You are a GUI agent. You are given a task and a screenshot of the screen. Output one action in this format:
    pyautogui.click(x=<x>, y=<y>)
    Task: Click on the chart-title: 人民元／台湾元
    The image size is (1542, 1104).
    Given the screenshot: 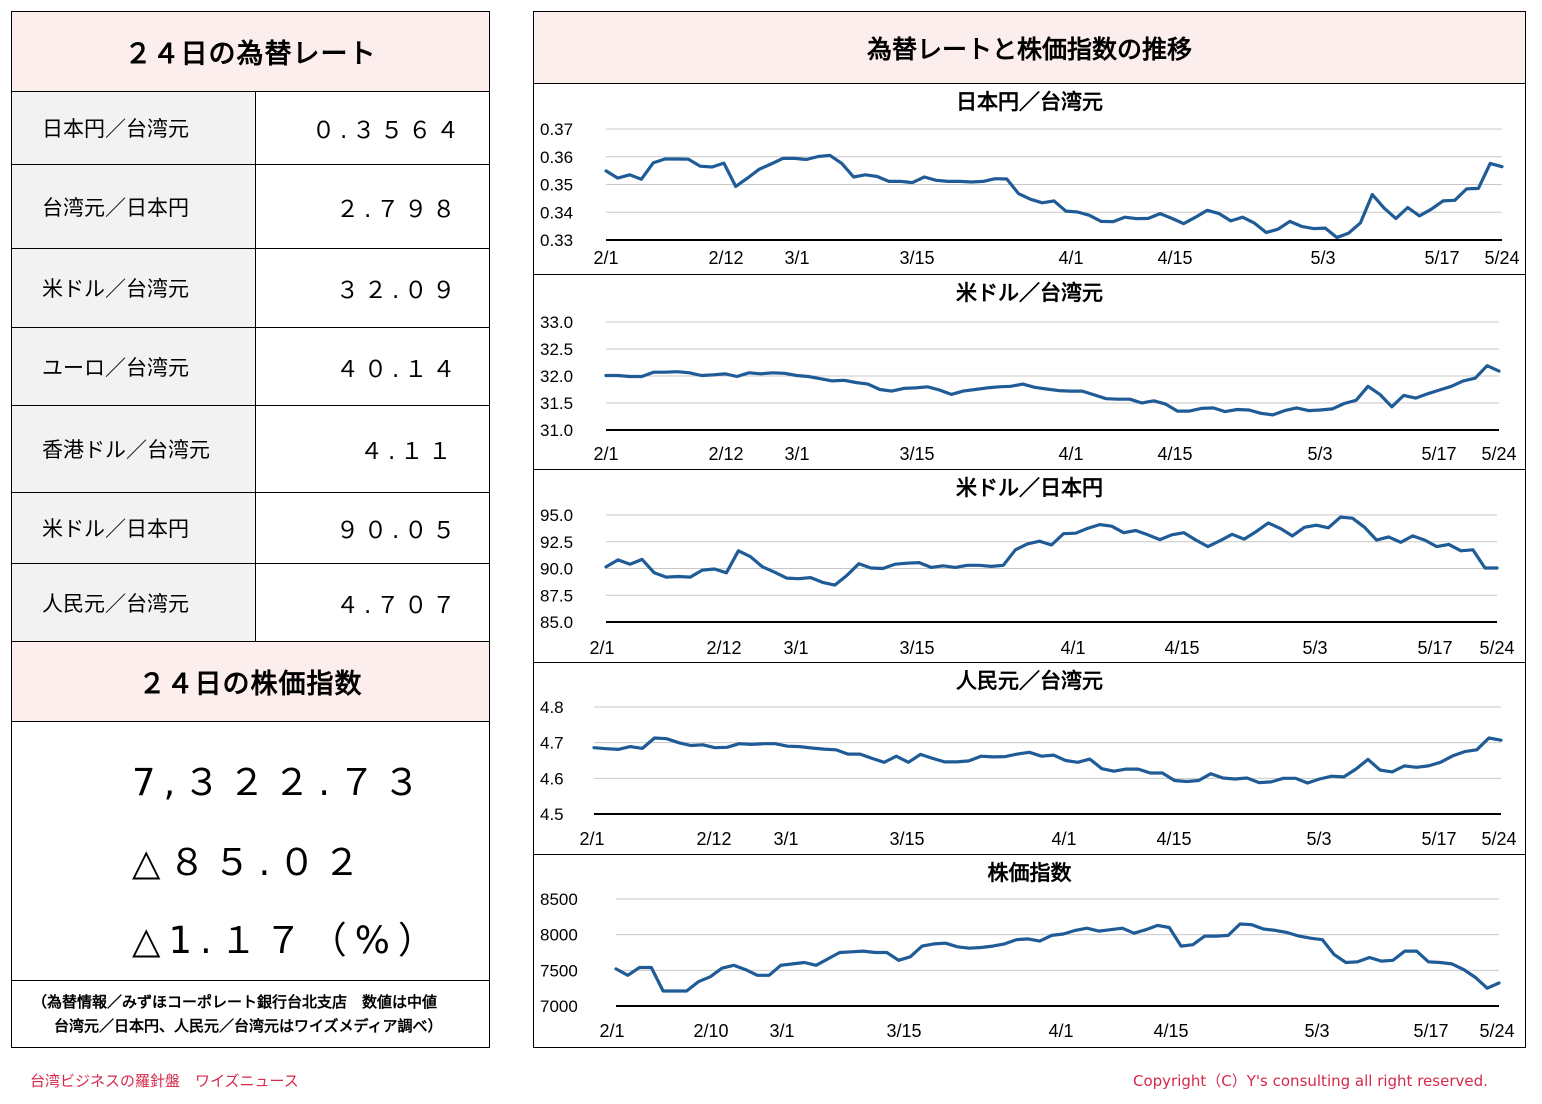 What is the action you would take?
    pyautogui.click(x=1029, y=681)
    